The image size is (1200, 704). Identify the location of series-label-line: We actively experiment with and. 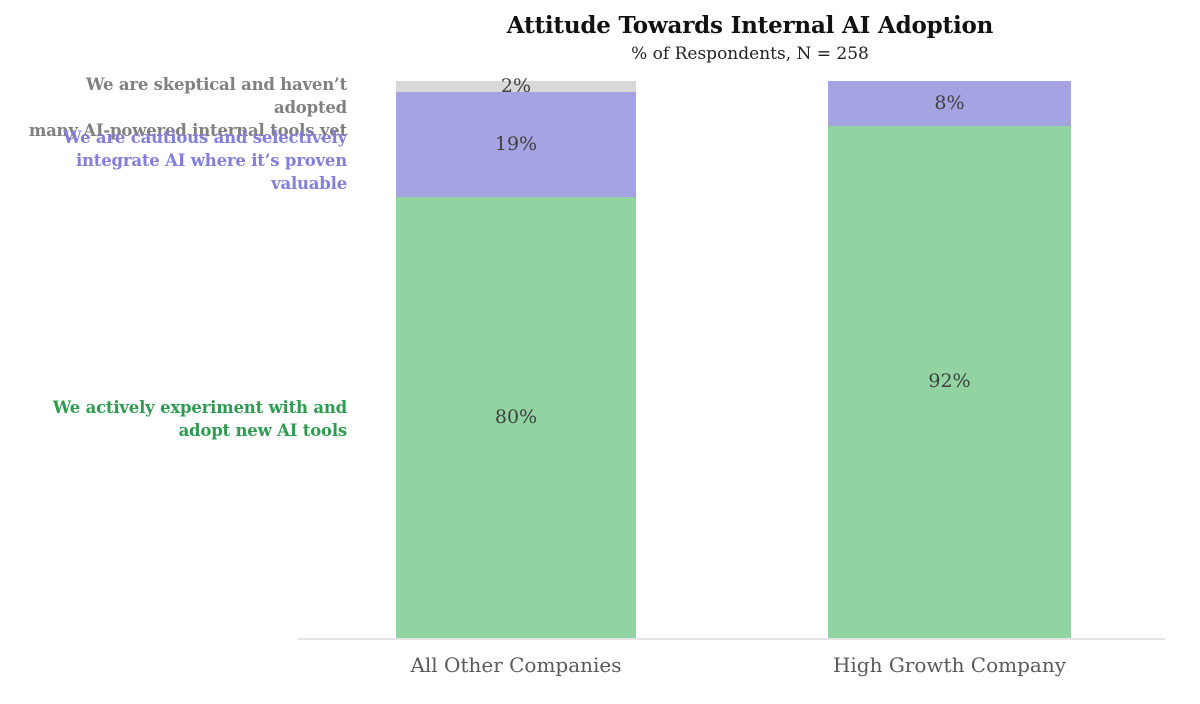
(199, 407).